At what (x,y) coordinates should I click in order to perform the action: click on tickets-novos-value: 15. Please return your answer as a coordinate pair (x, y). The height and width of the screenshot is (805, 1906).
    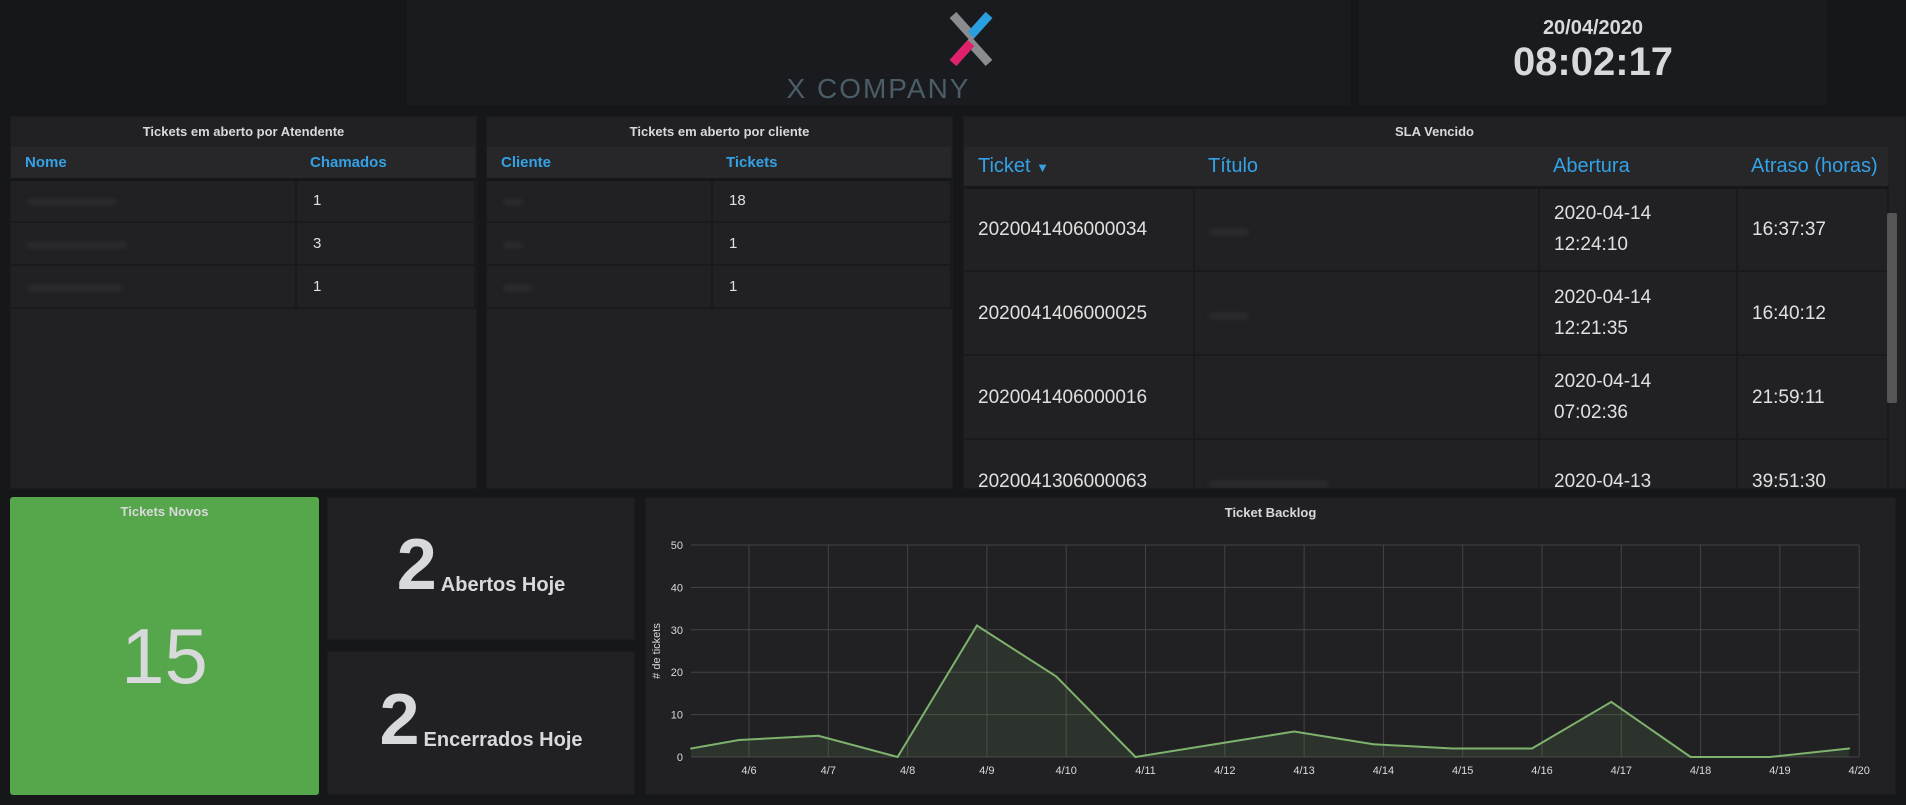
    Looking at the image, I should click on (164, 656).